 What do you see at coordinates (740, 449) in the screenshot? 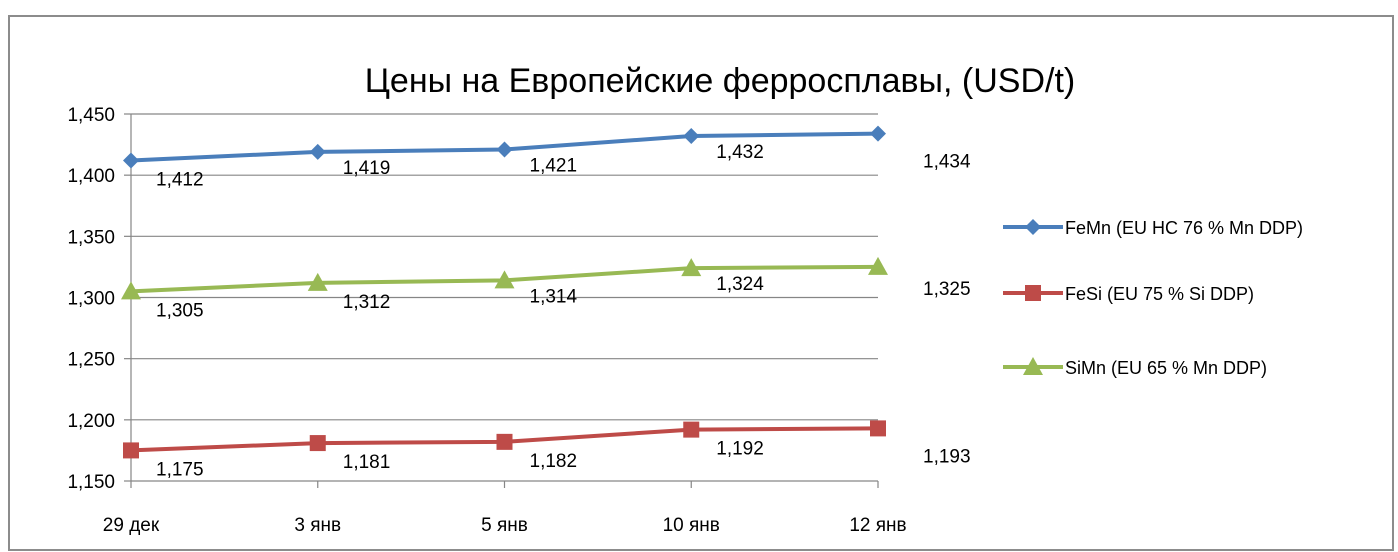
I see `data-label: 1,192` at bounding box center [740, 449].